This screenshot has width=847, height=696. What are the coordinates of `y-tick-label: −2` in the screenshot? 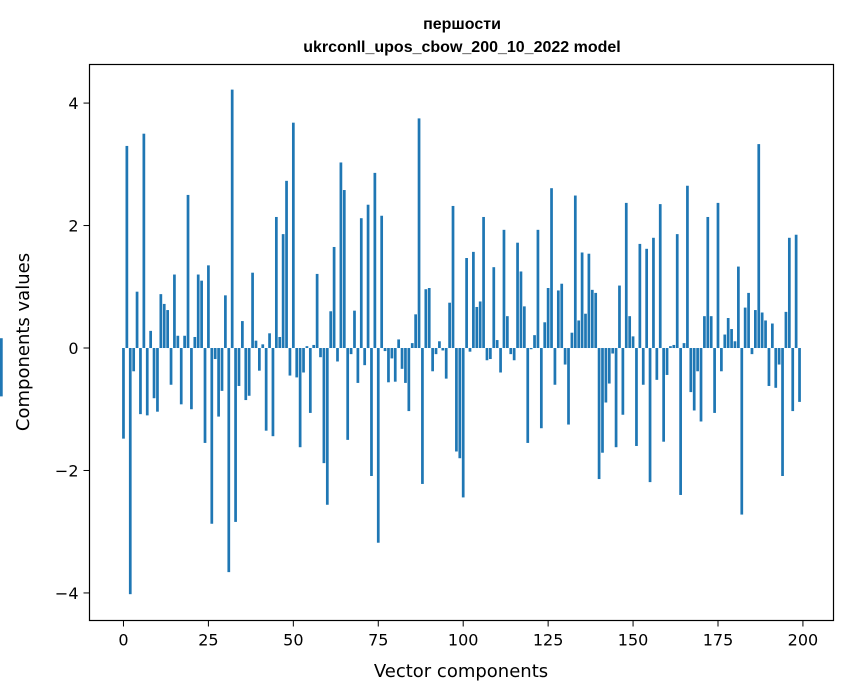 It's located at (67, 470).